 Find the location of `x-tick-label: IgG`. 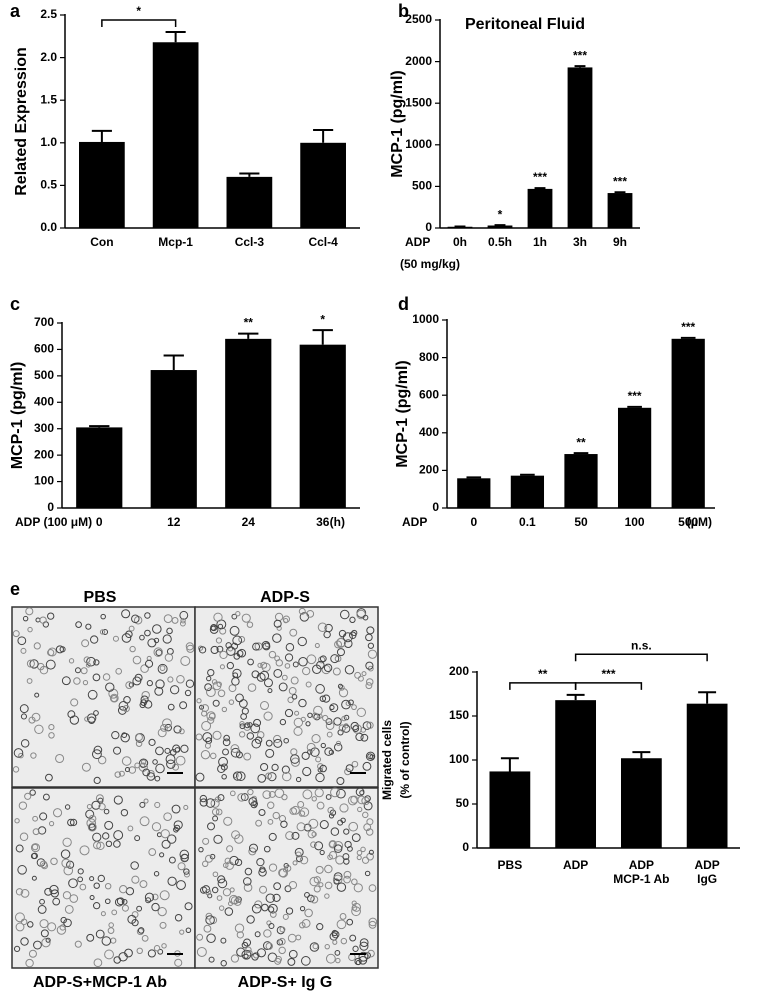

x-tick-label: IgG is located at coordinates (707, 879).